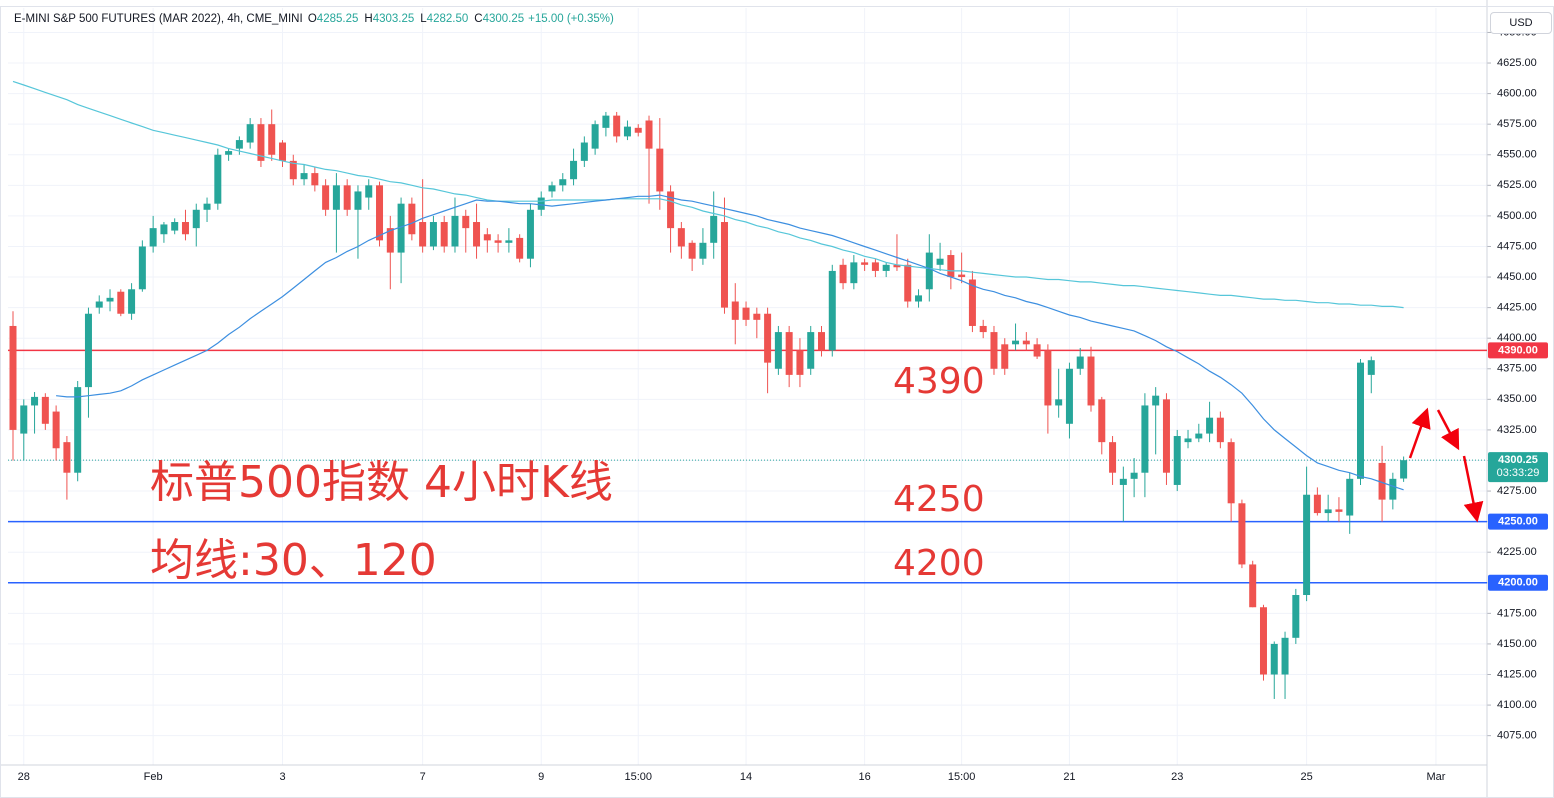 This screenshot has height=798, width=1554. What do you see at coordinates (24, 777) in the screenshot?
I see `x-tick-label: 28` at bounding box center [24, 777].